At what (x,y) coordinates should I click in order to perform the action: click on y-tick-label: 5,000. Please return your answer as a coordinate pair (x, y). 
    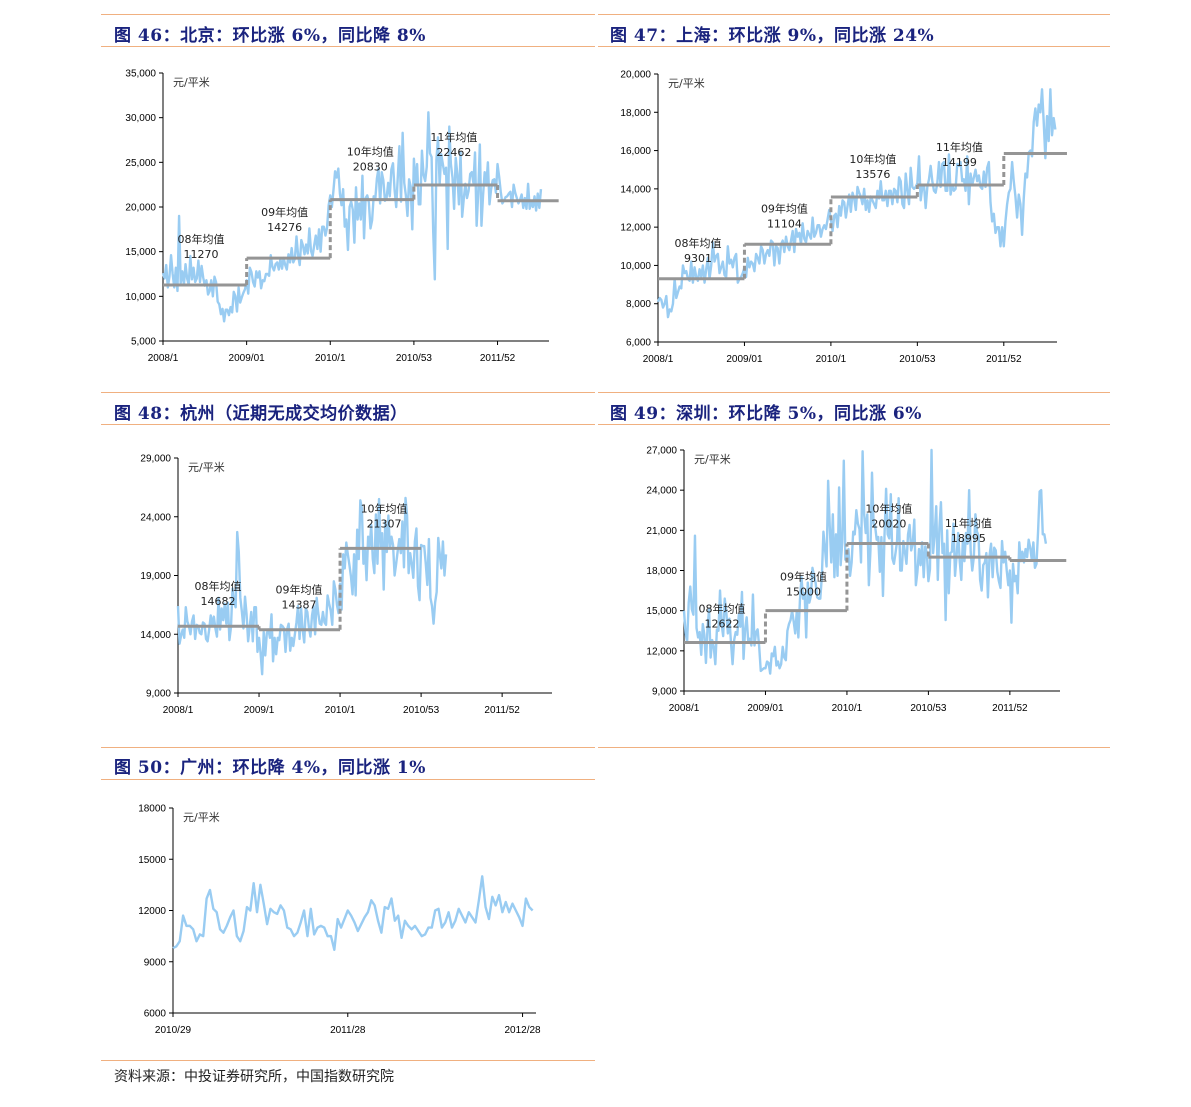
    Looking at the image, I should click on (143, 342).